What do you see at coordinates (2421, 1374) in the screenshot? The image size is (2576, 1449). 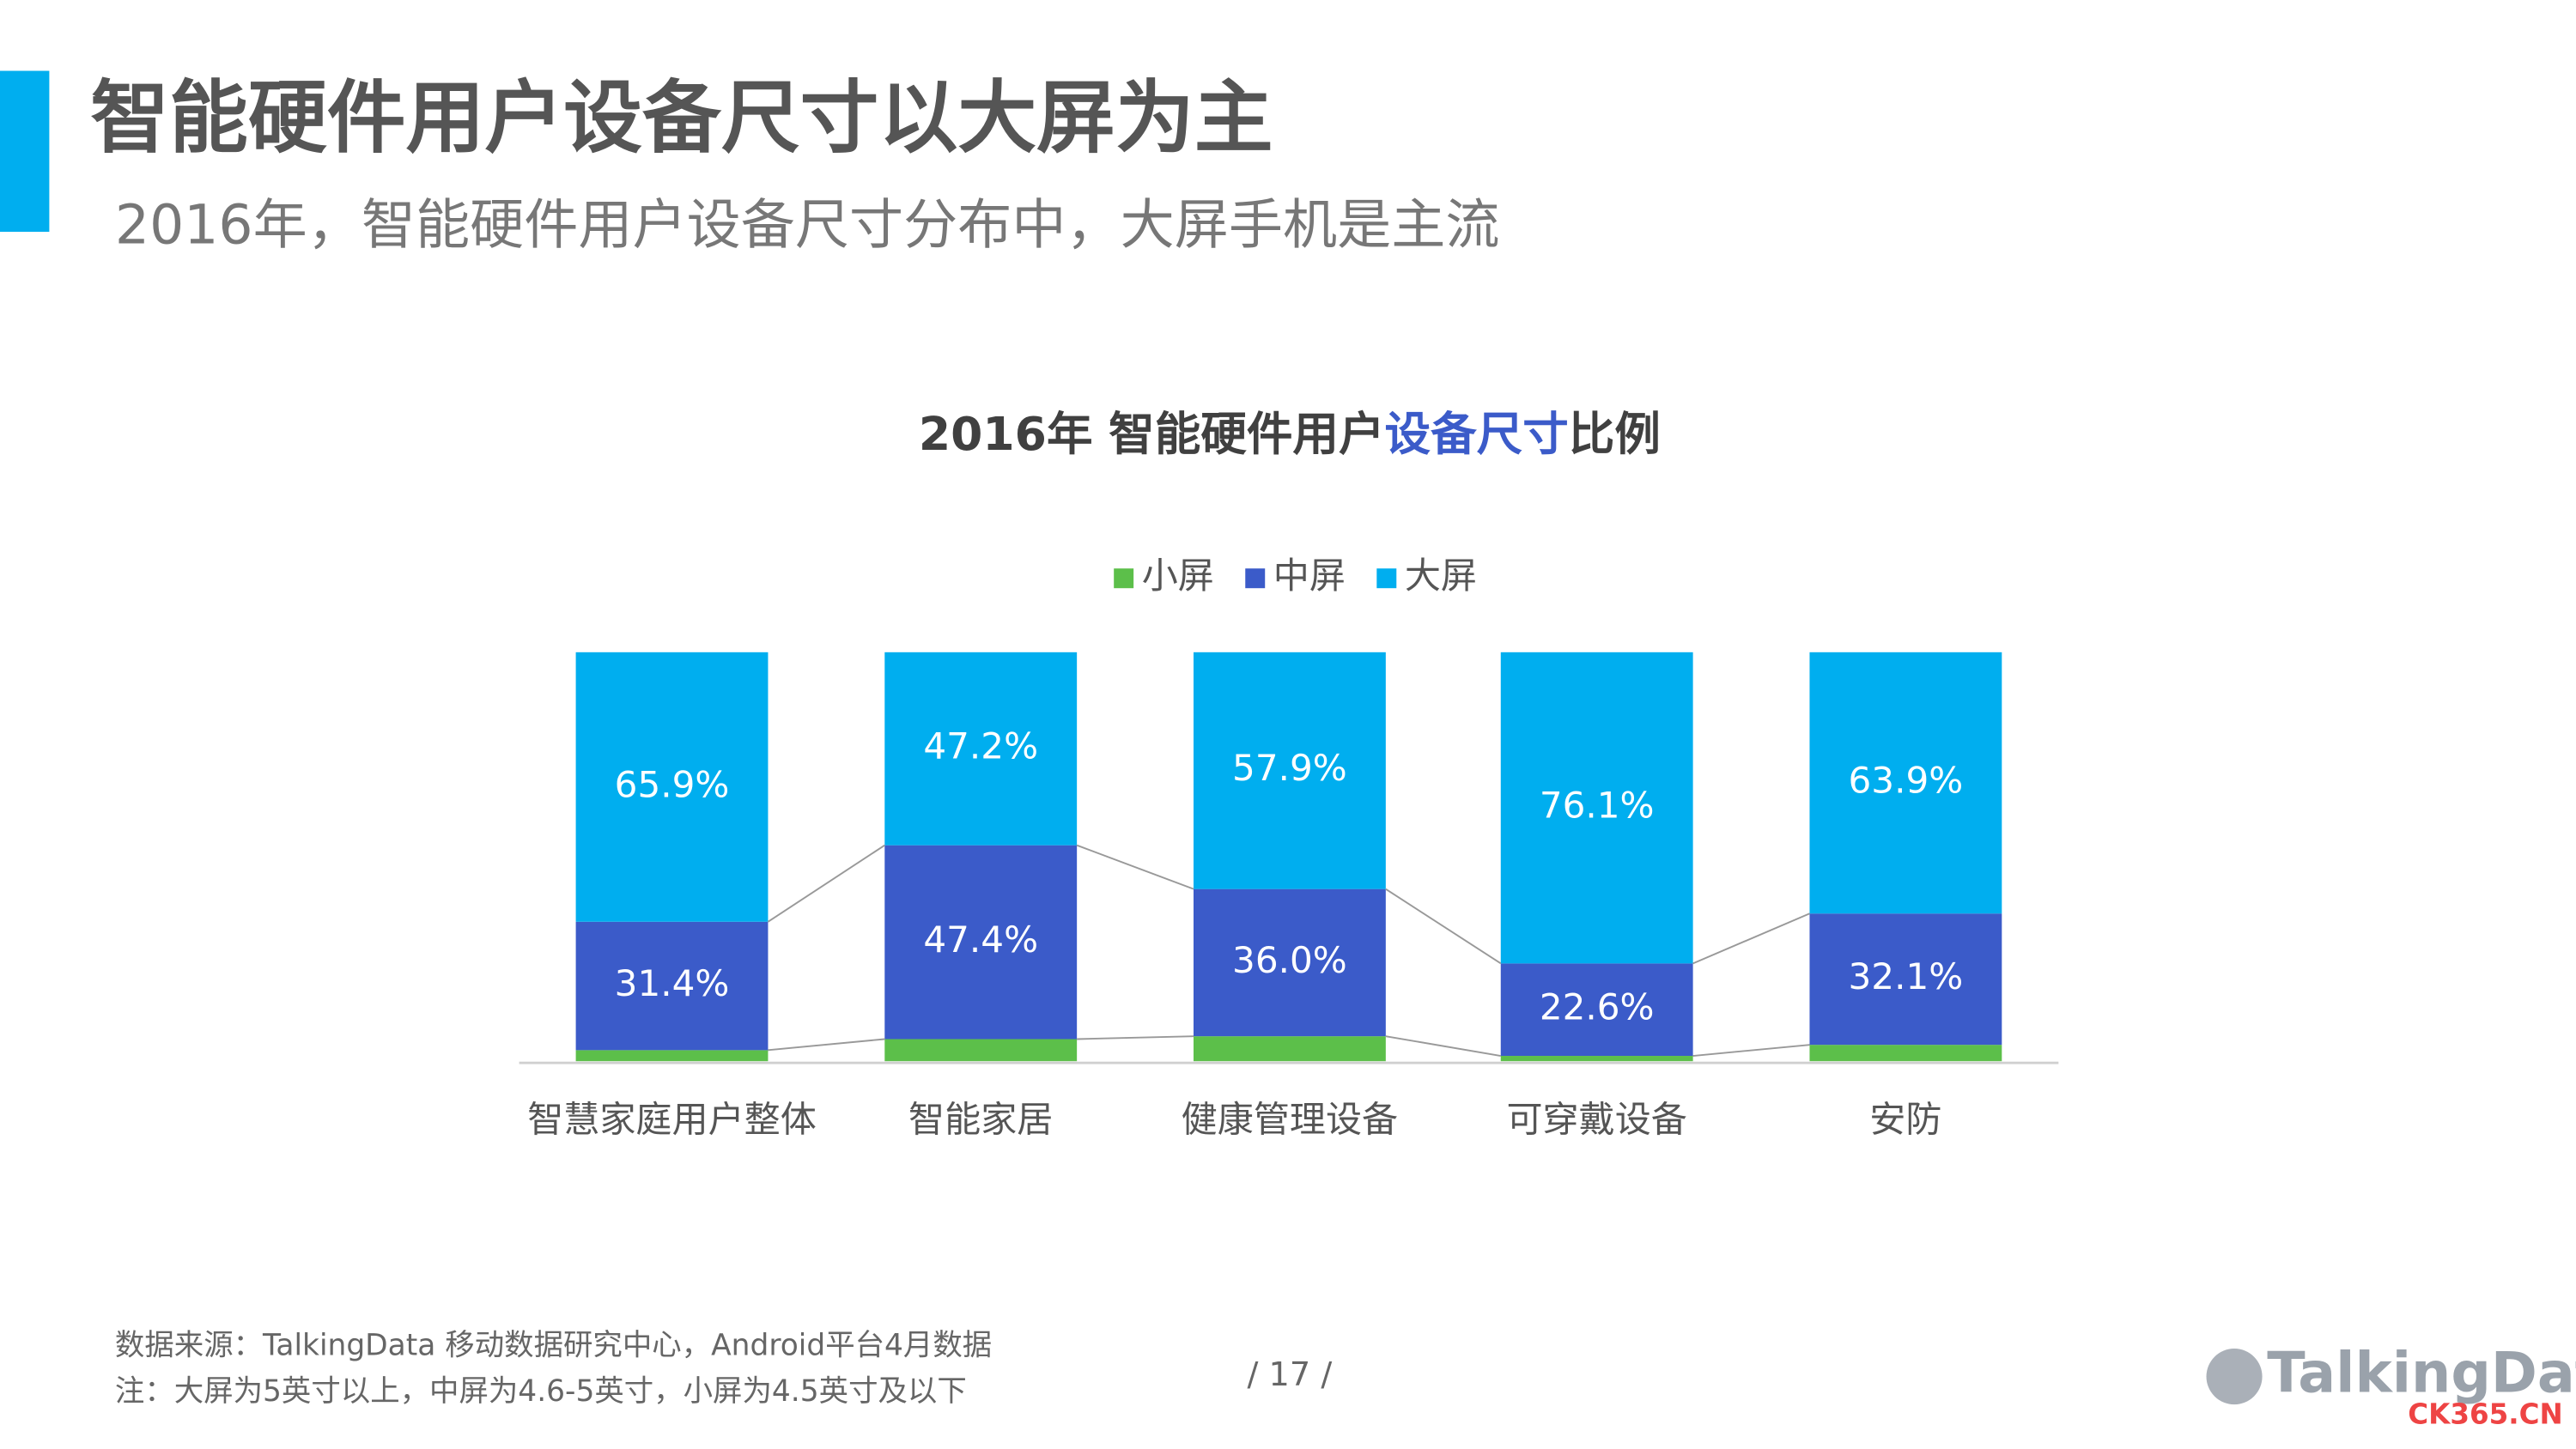 I see `logo: TalkingData` at bounding box center [2421, 1374].